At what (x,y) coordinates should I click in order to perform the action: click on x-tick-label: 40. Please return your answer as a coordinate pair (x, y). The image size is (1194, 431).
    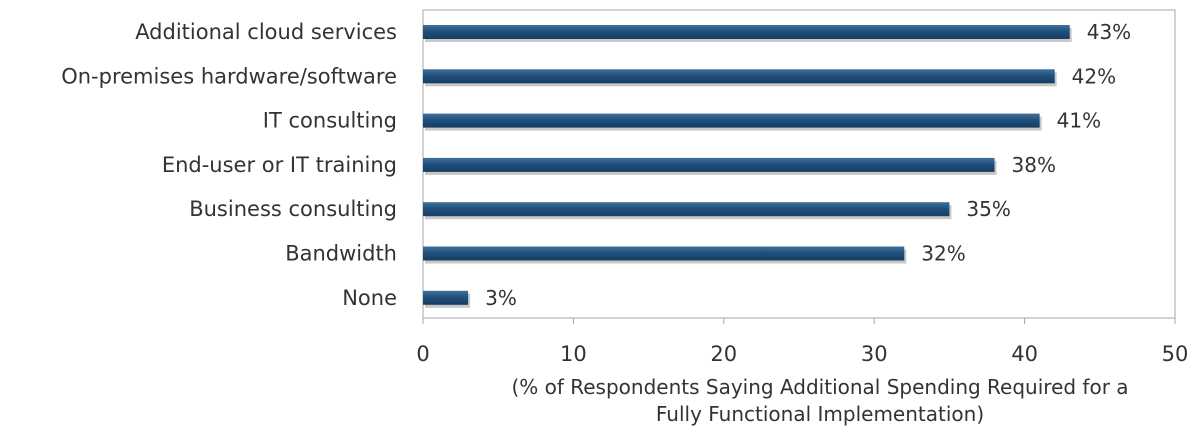
    Looking at the image, I should click on (1024, 354).